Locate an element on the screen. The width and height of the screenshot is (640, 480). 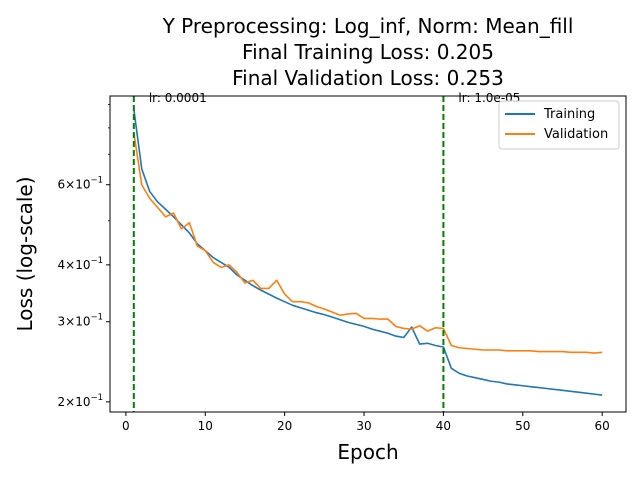
x-tick-label: 20 is located at coordinates (284, 426).